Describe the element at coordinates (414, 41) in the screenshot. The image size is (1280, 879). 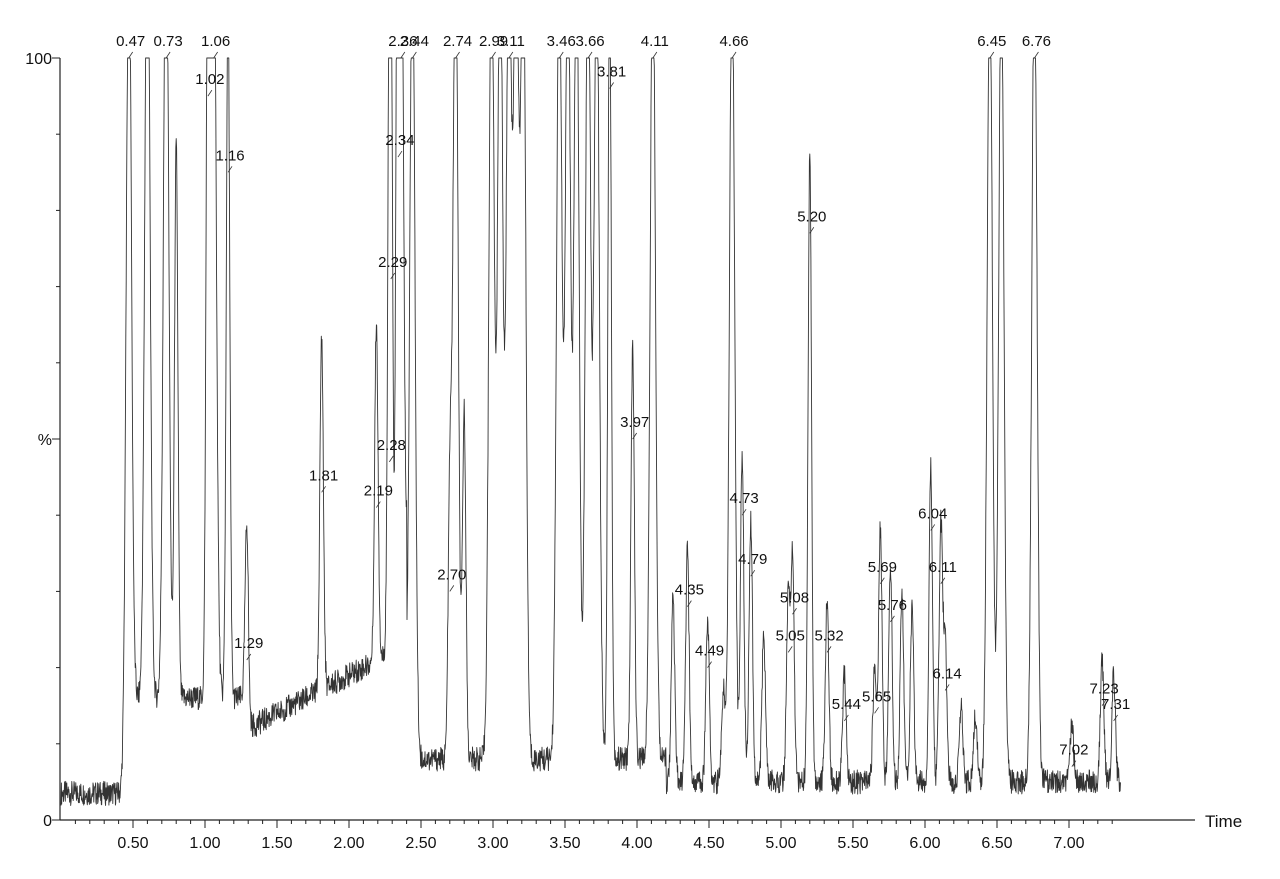
I see `peak-label: 2.44` at that location.